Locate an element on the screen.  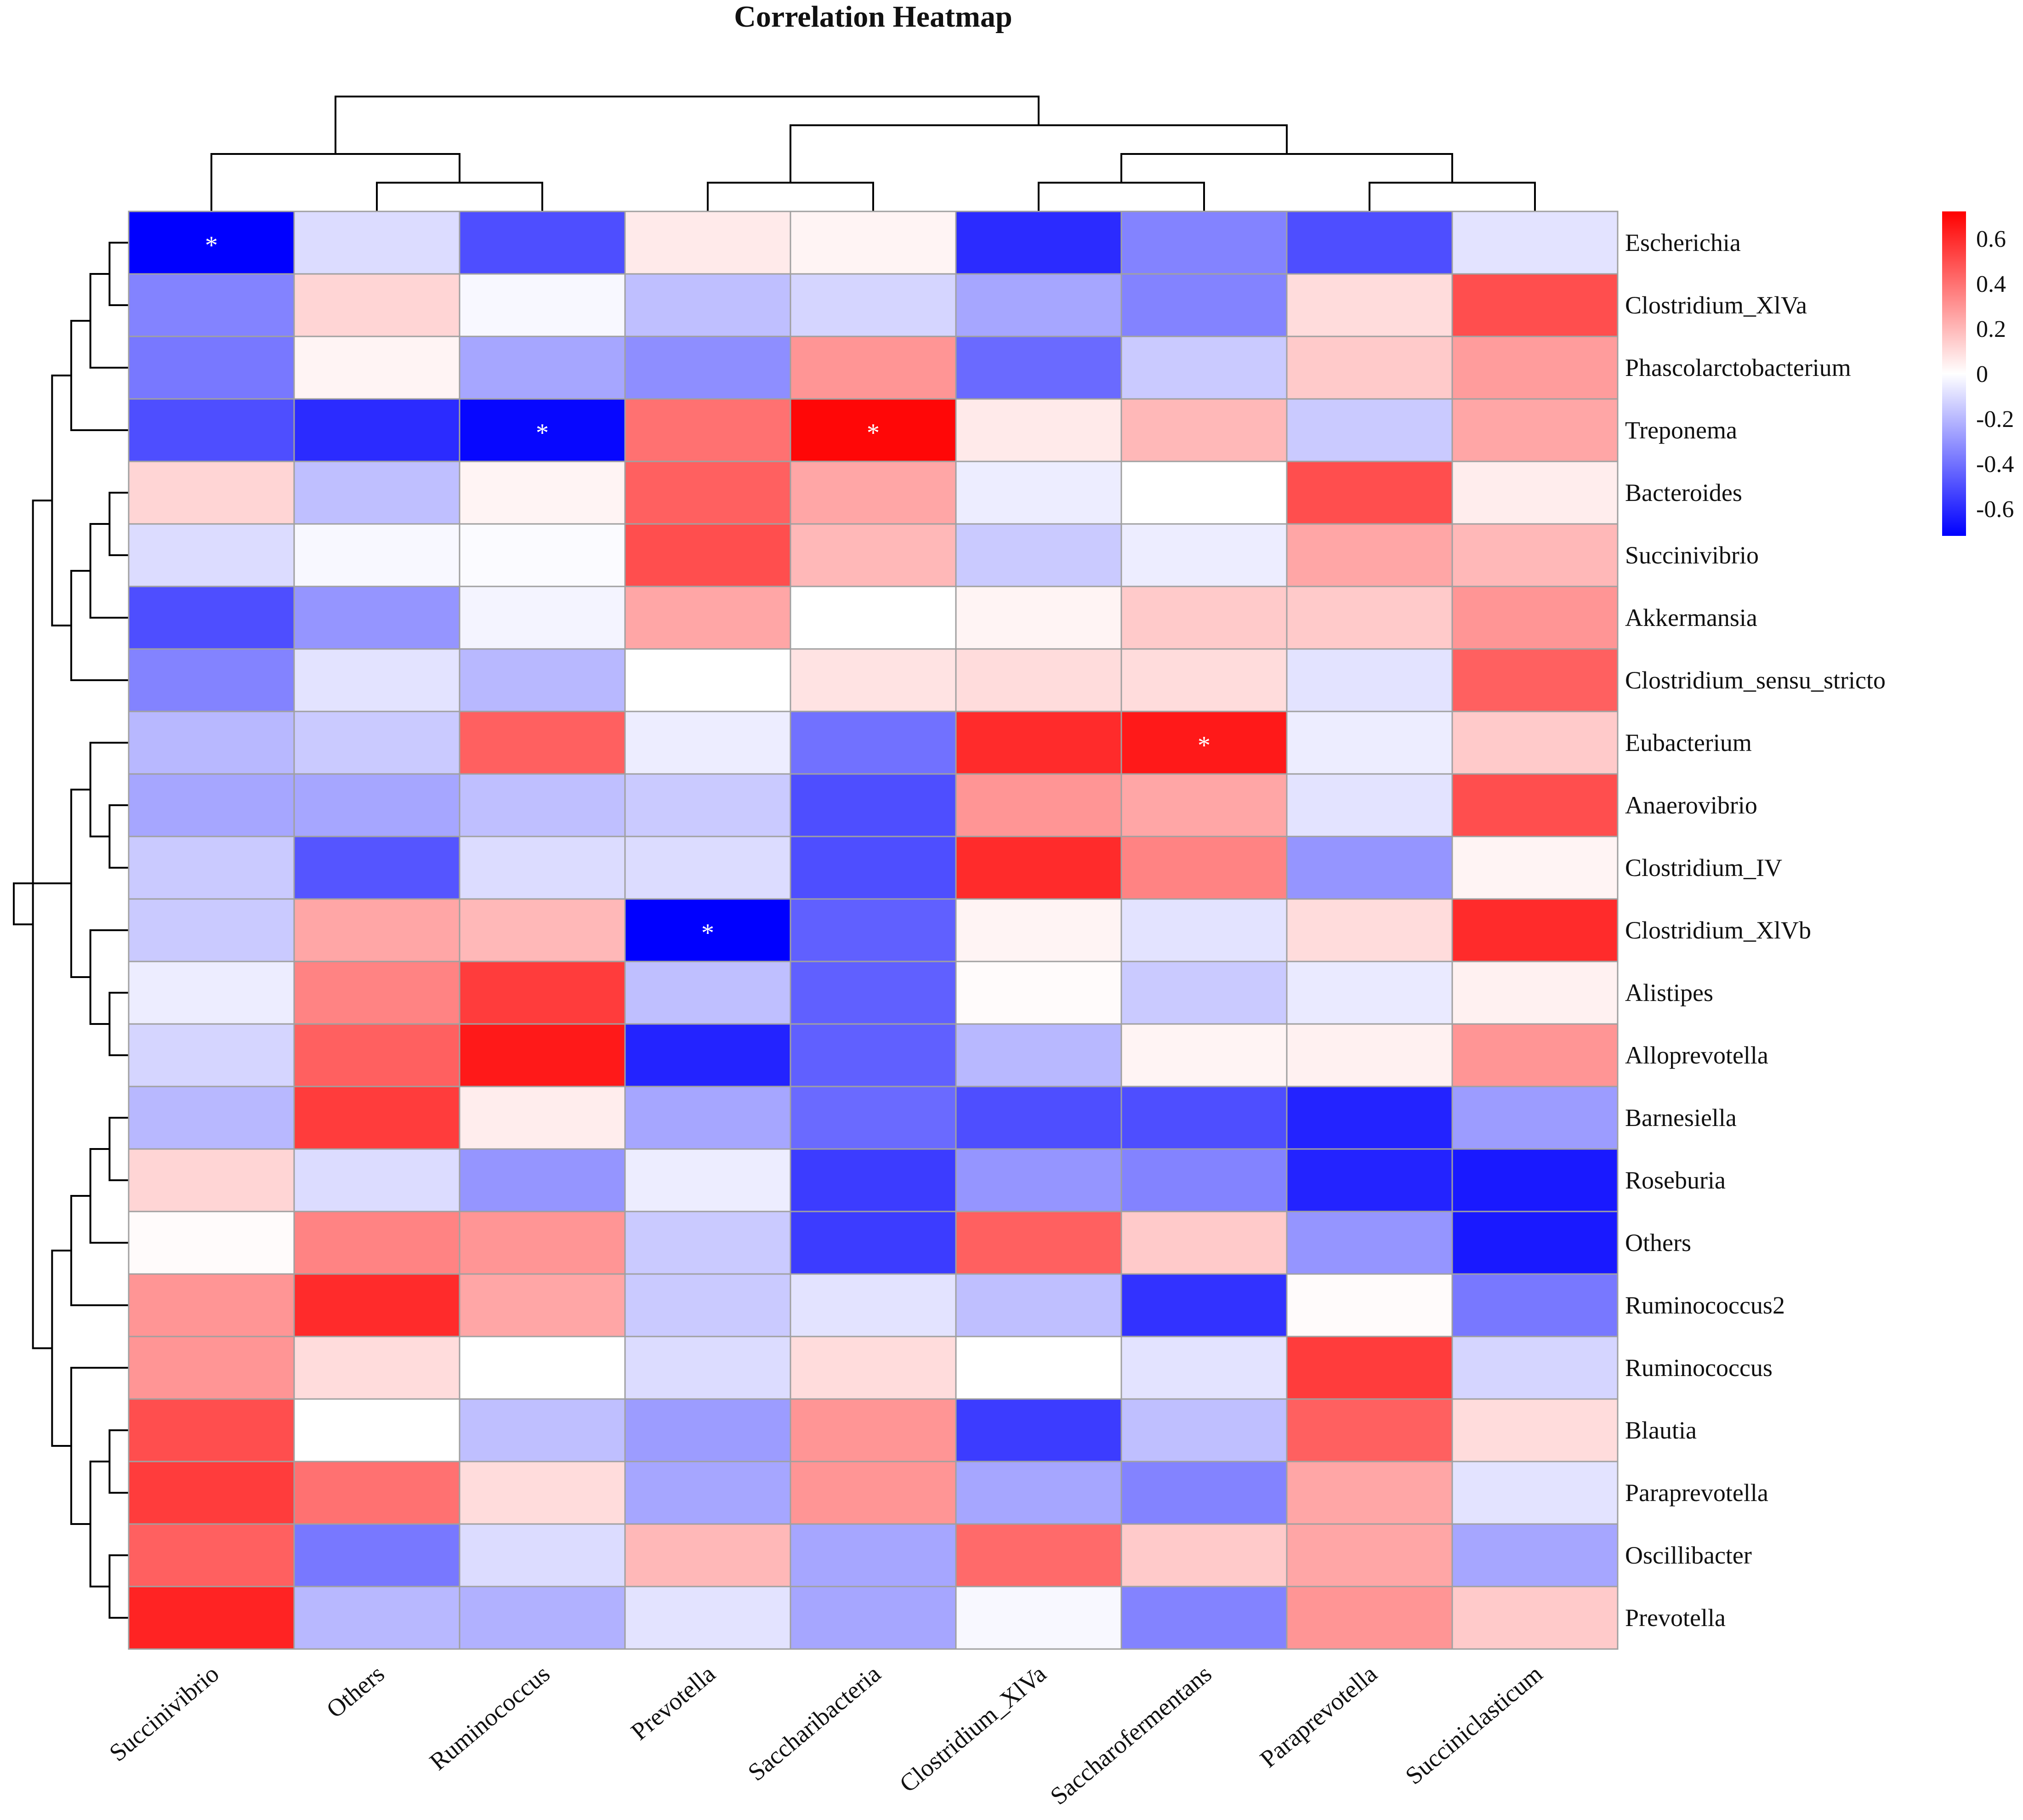
row-label: Clostridium_IV is located at coordinates (1704, 868).